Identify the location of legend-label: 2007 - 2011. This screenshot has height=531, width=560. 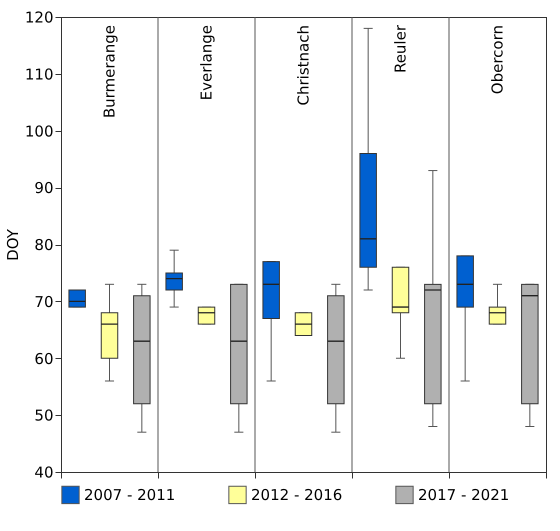
(130, 495).